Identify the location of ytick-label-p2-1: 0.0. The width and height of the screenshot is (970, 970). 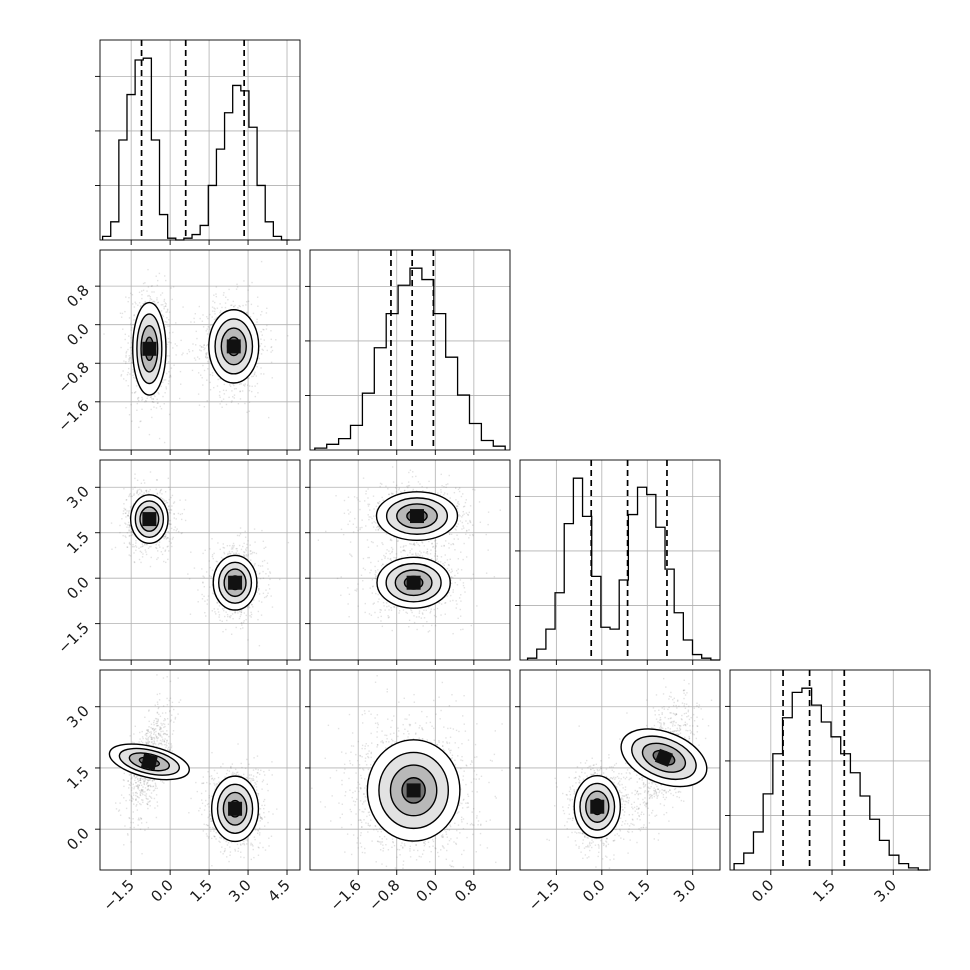
(78, 588).